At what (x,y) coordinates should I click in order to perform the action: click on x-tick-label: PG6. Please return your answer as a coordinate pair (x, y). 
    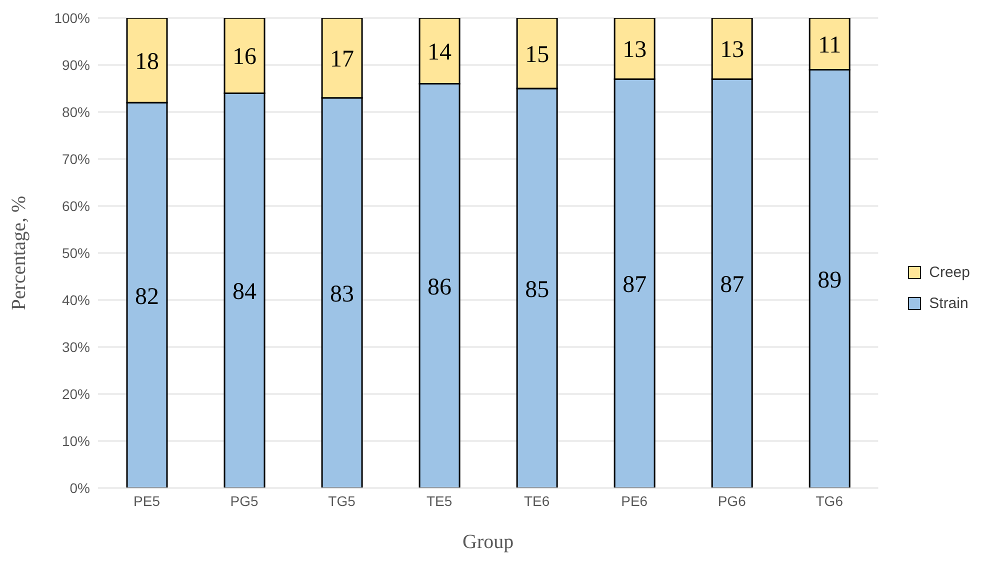
    Looking at the image, I should click on (732, 500).